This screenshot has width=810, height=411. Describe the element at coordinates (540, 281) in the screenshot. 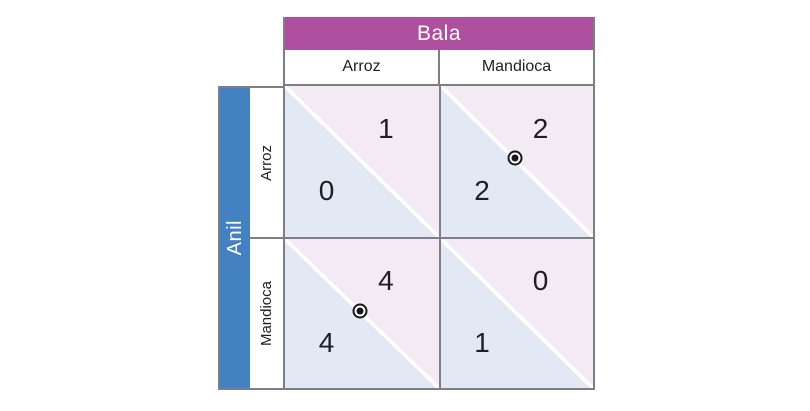

I see `bala-payoff-value: 0` at that location.